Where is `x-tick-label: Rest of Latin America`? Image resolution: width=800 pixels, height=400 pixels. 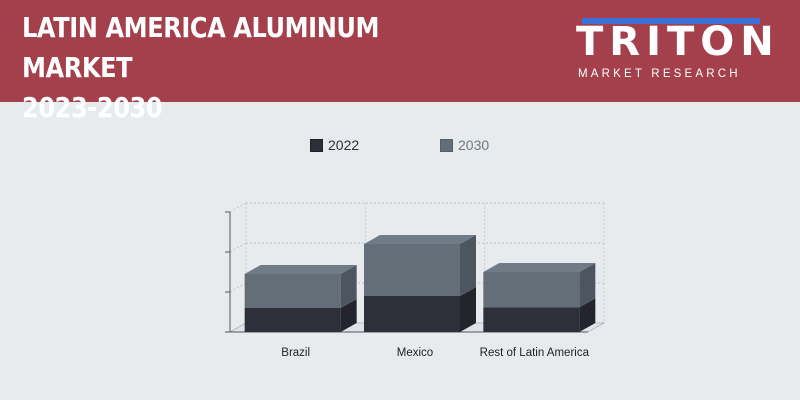 x-tick-label: Rest of Latin America is located at coordinates (535, 353).